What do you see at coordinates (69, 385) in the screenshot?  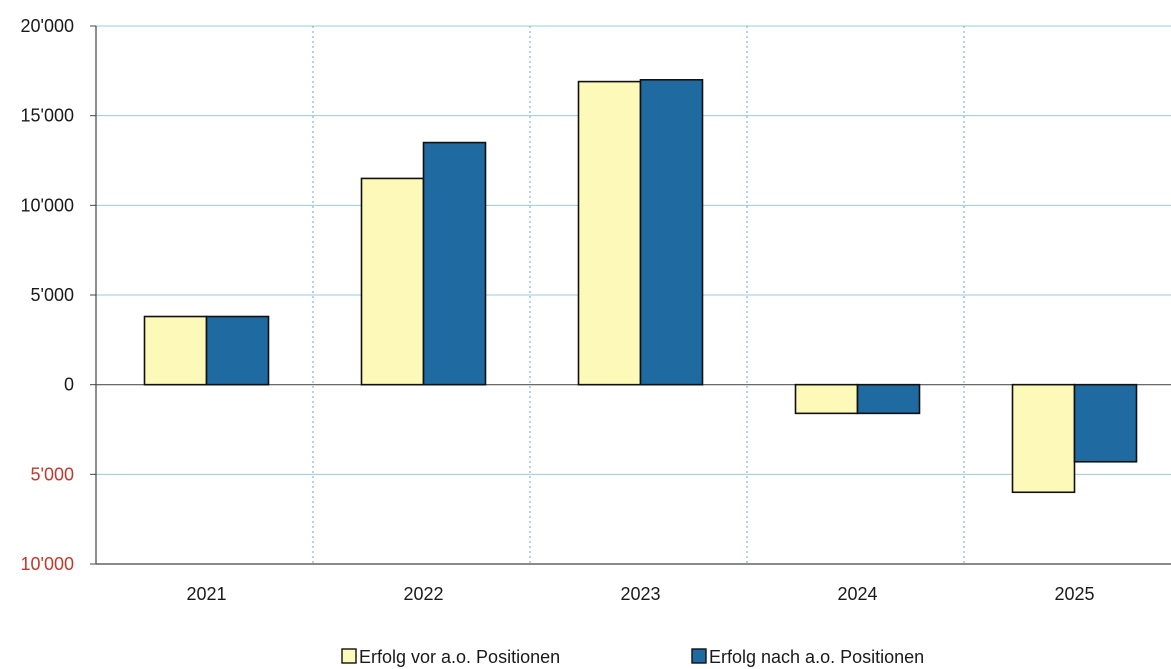 I see `y-tick-label: 0` at bounding box center [69, 385].